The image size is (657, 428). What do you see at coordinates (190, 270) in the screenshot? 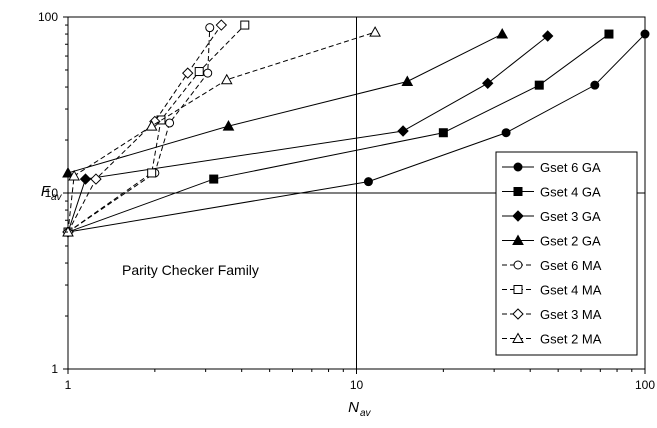
I see `annotation-label: Parity Checker Family` at bounding box center [190, 270].